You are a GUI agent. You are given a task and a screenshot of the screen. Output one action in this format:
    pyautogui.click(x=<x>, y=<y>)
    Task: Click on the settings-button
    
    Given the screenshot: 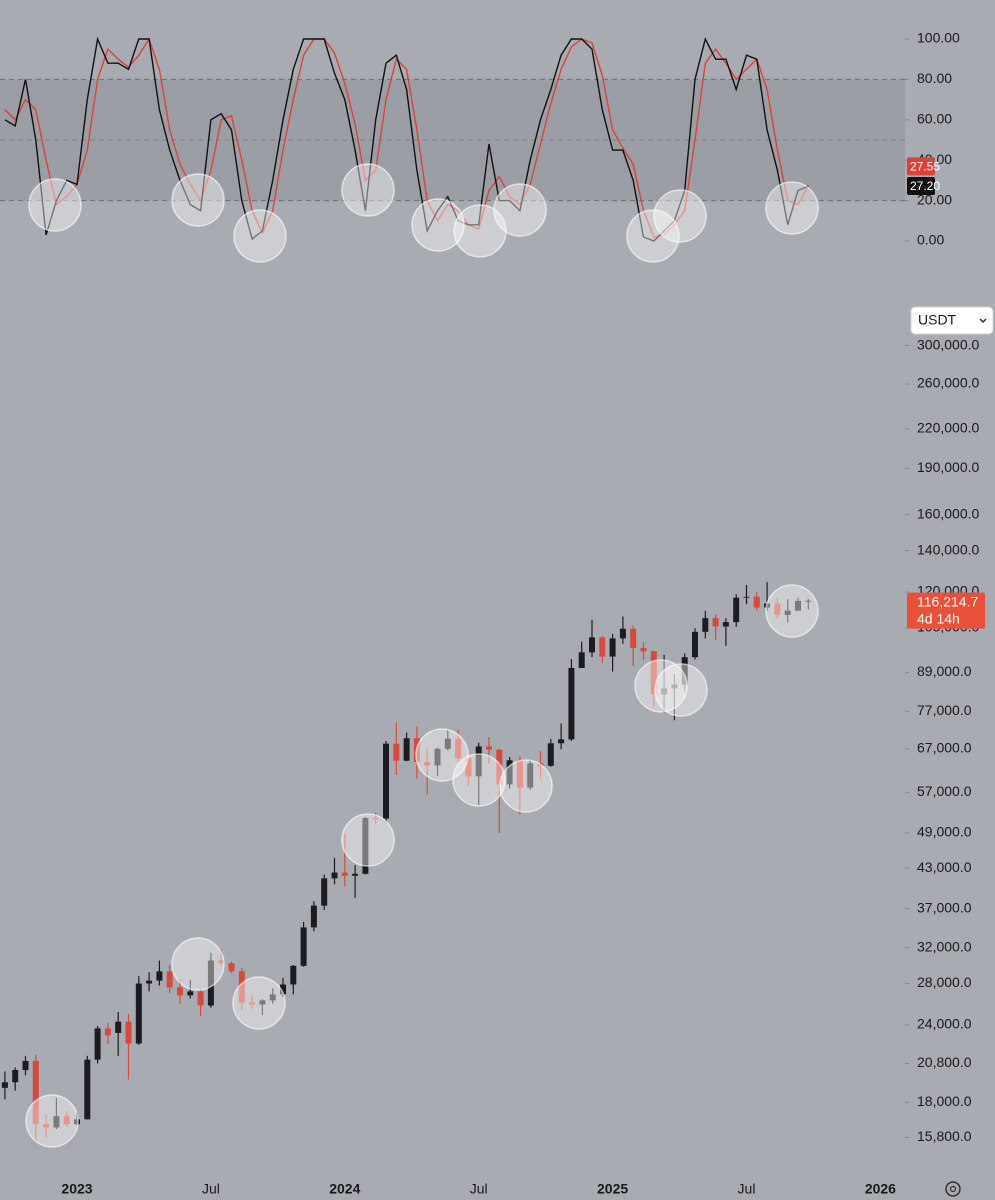 What is the action you would take?
    pyautogui.click(x=953, y=1189)
    